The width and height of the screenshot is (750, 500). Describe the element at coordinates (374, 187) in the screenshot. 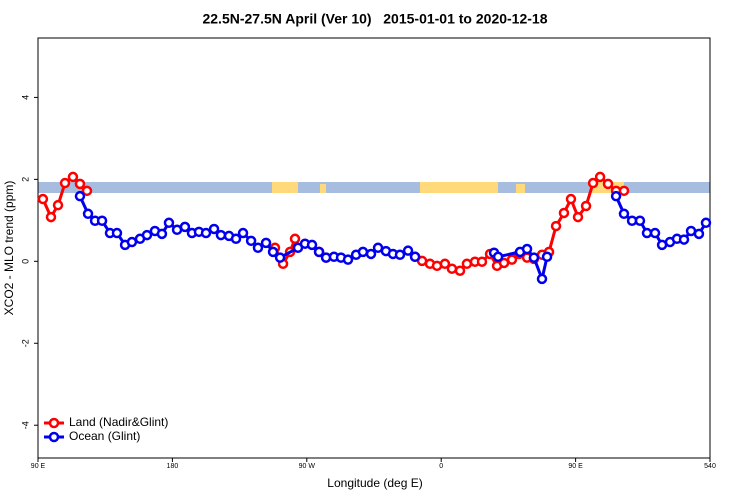

I see `ocean-strip` at that location.